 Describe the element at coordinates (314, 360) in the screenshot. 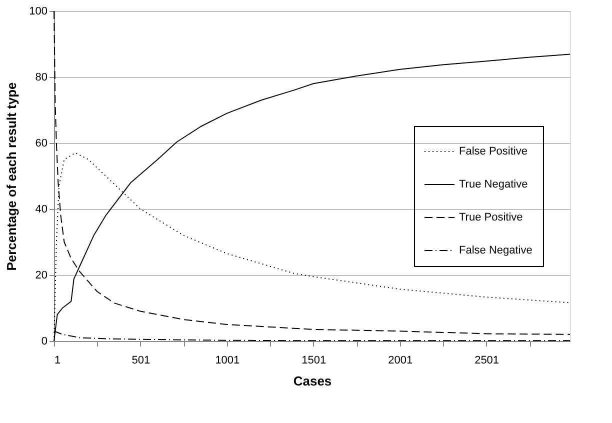

I see `x-tick-label: 1501` at that location.